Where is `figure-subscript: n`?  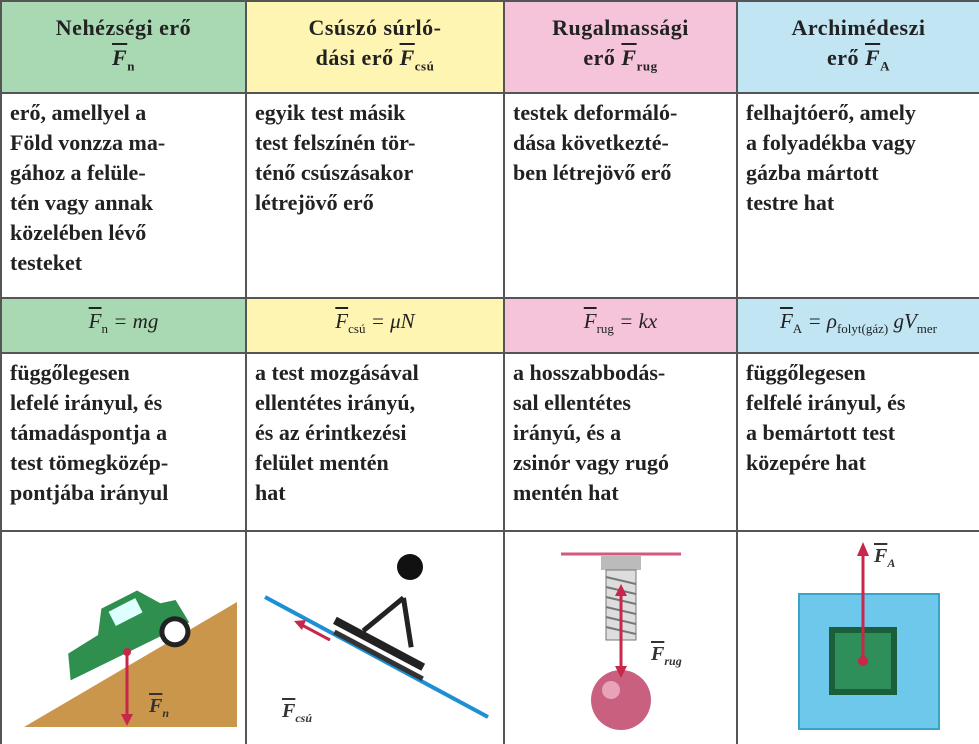 figure-subscript: n is located at coordinates (165, 713).